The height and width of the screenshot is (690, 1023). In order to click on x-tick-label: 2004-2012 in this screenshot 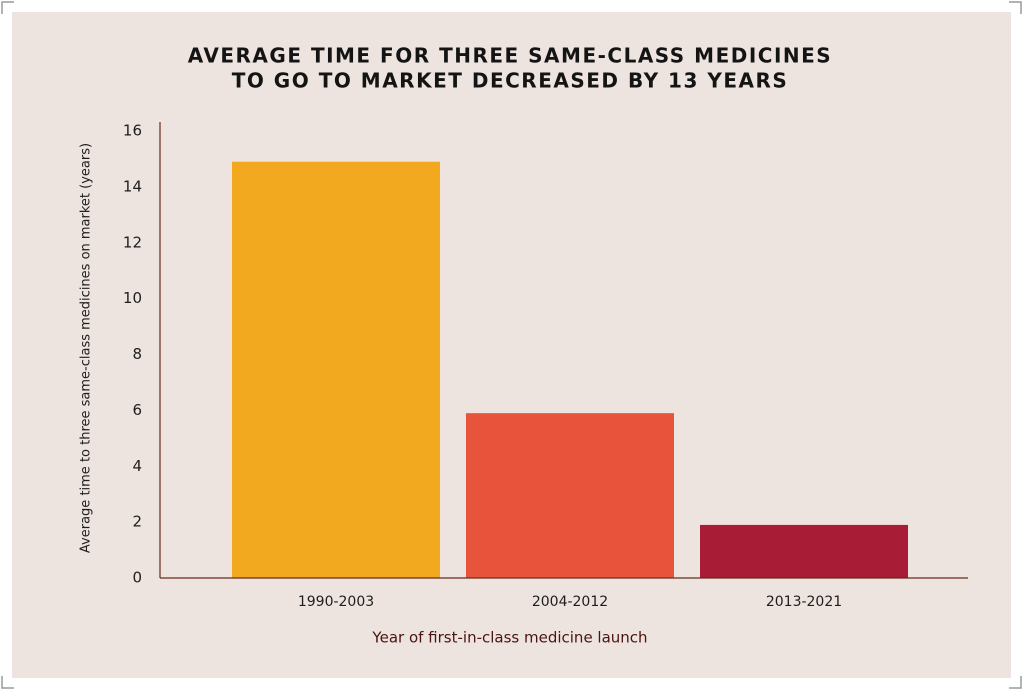, I will do `click(570, 602)`.